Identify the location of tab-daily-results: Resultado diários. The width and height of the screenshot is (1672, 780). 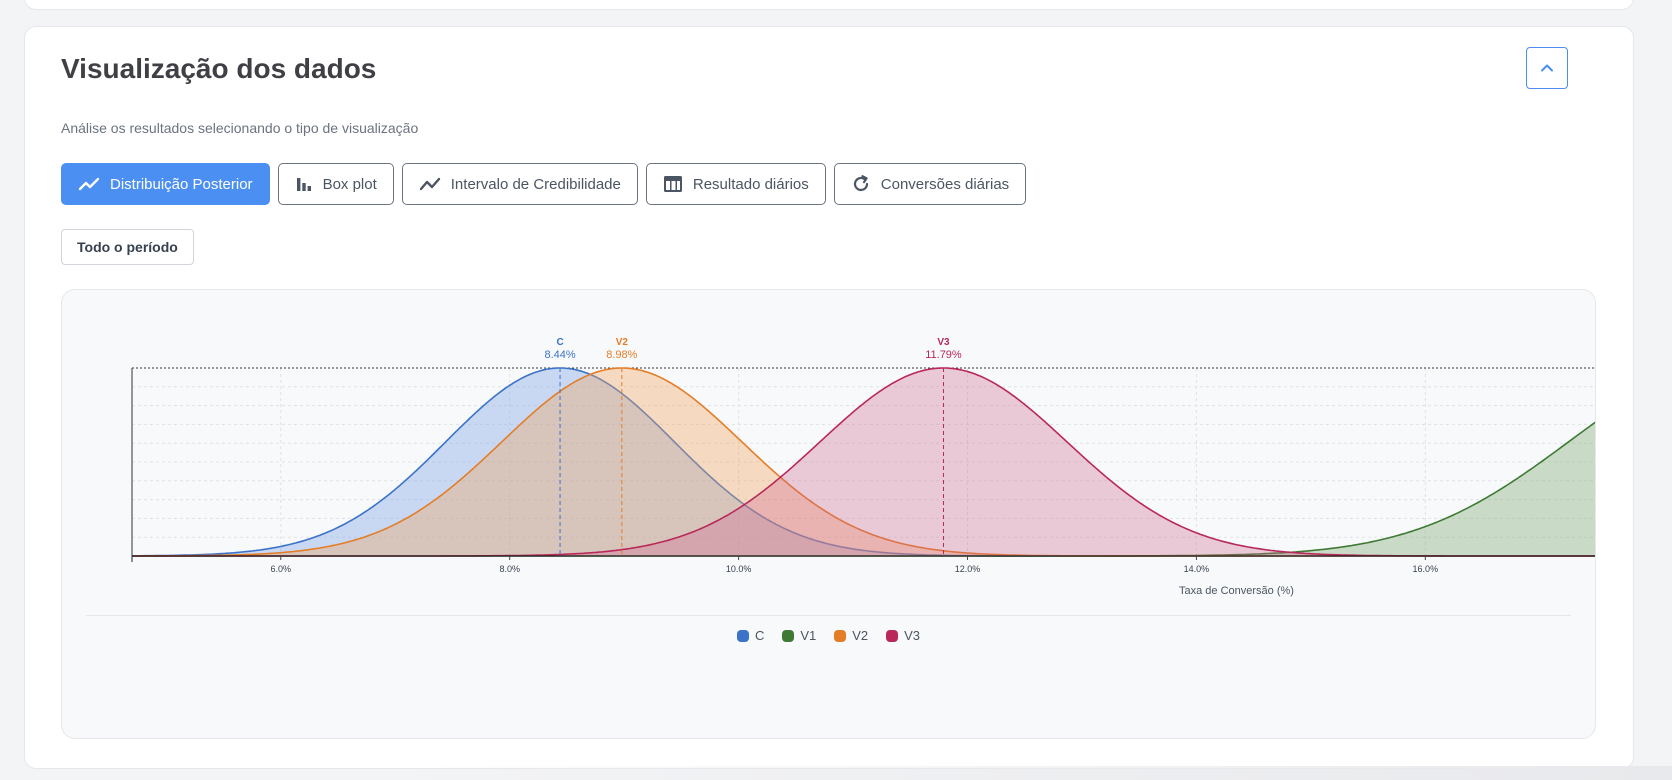
(735, 184).